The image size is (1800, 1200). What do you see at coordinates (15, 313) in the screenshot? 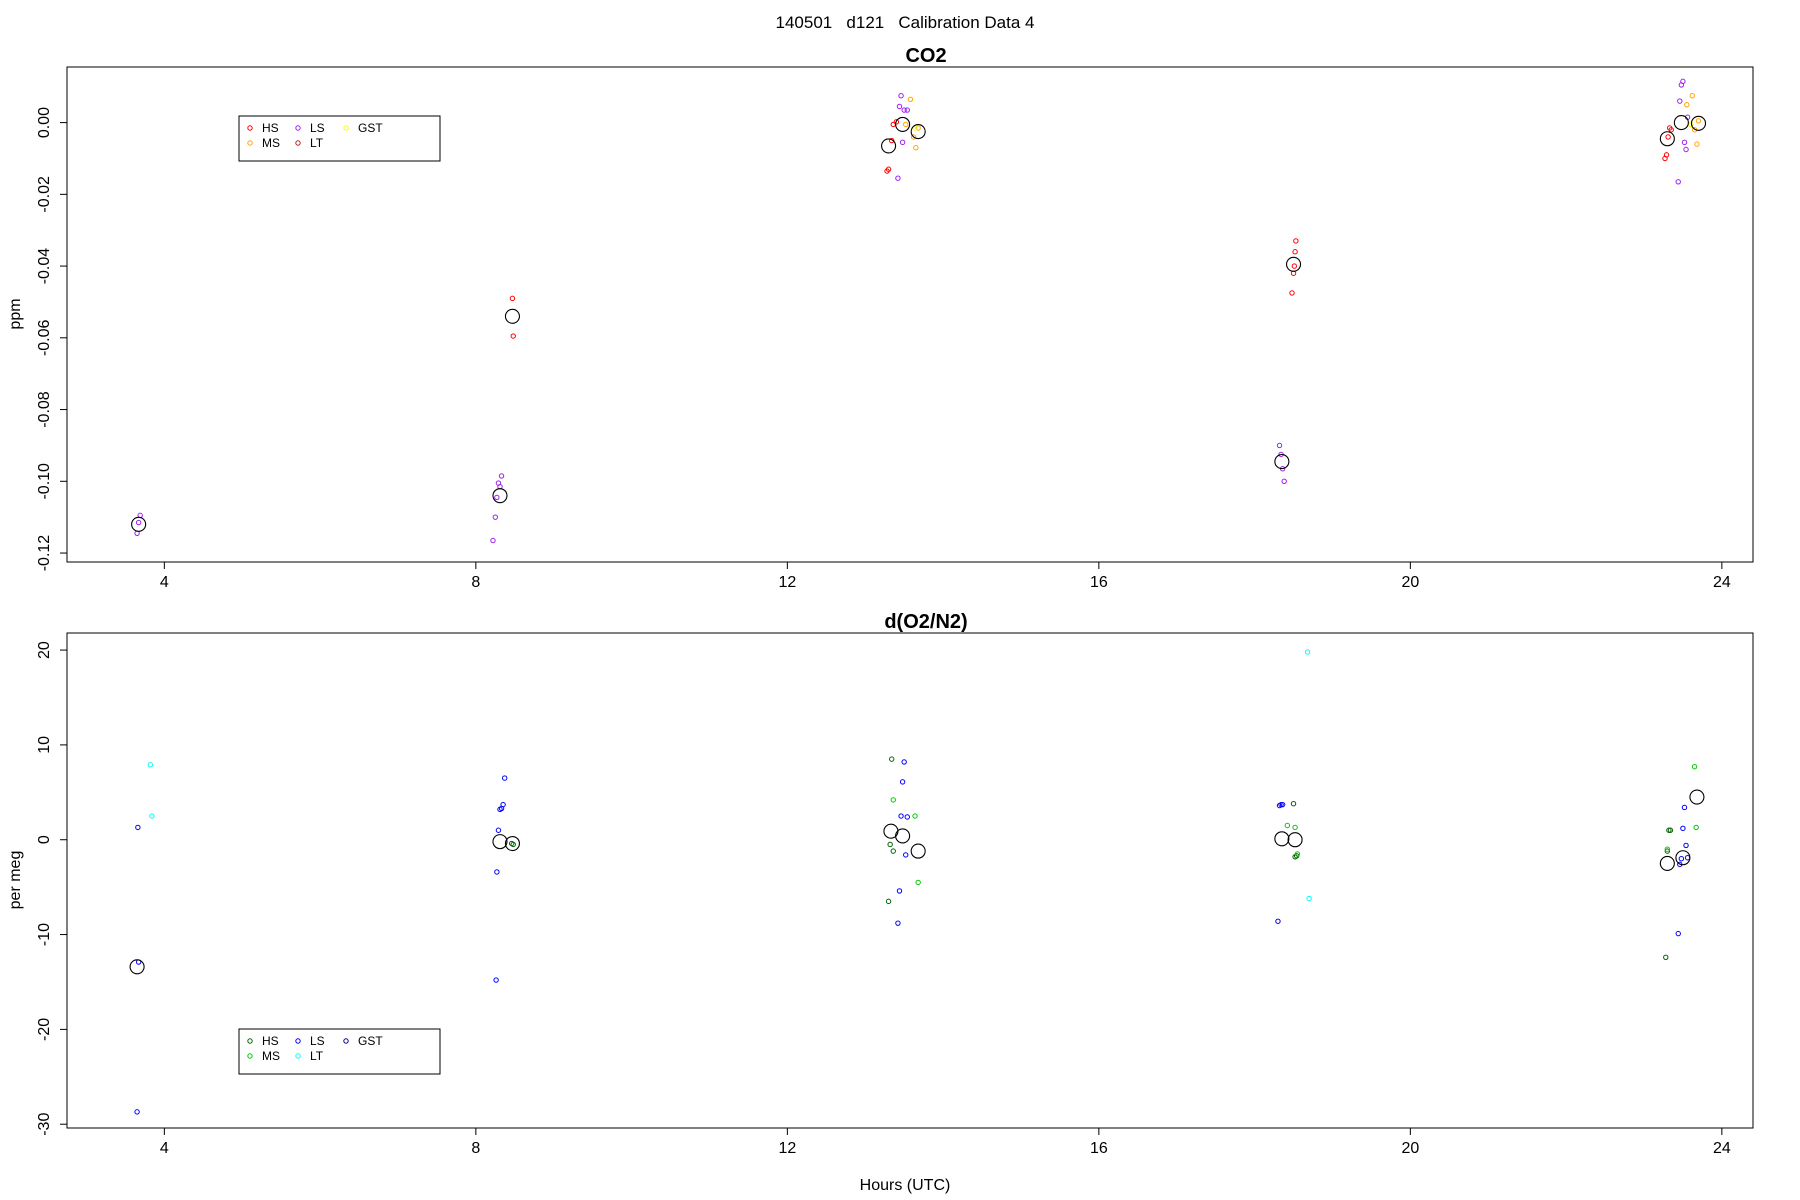
I see `co2-y-axis-label: ppm` at bounding box center [15, 313].